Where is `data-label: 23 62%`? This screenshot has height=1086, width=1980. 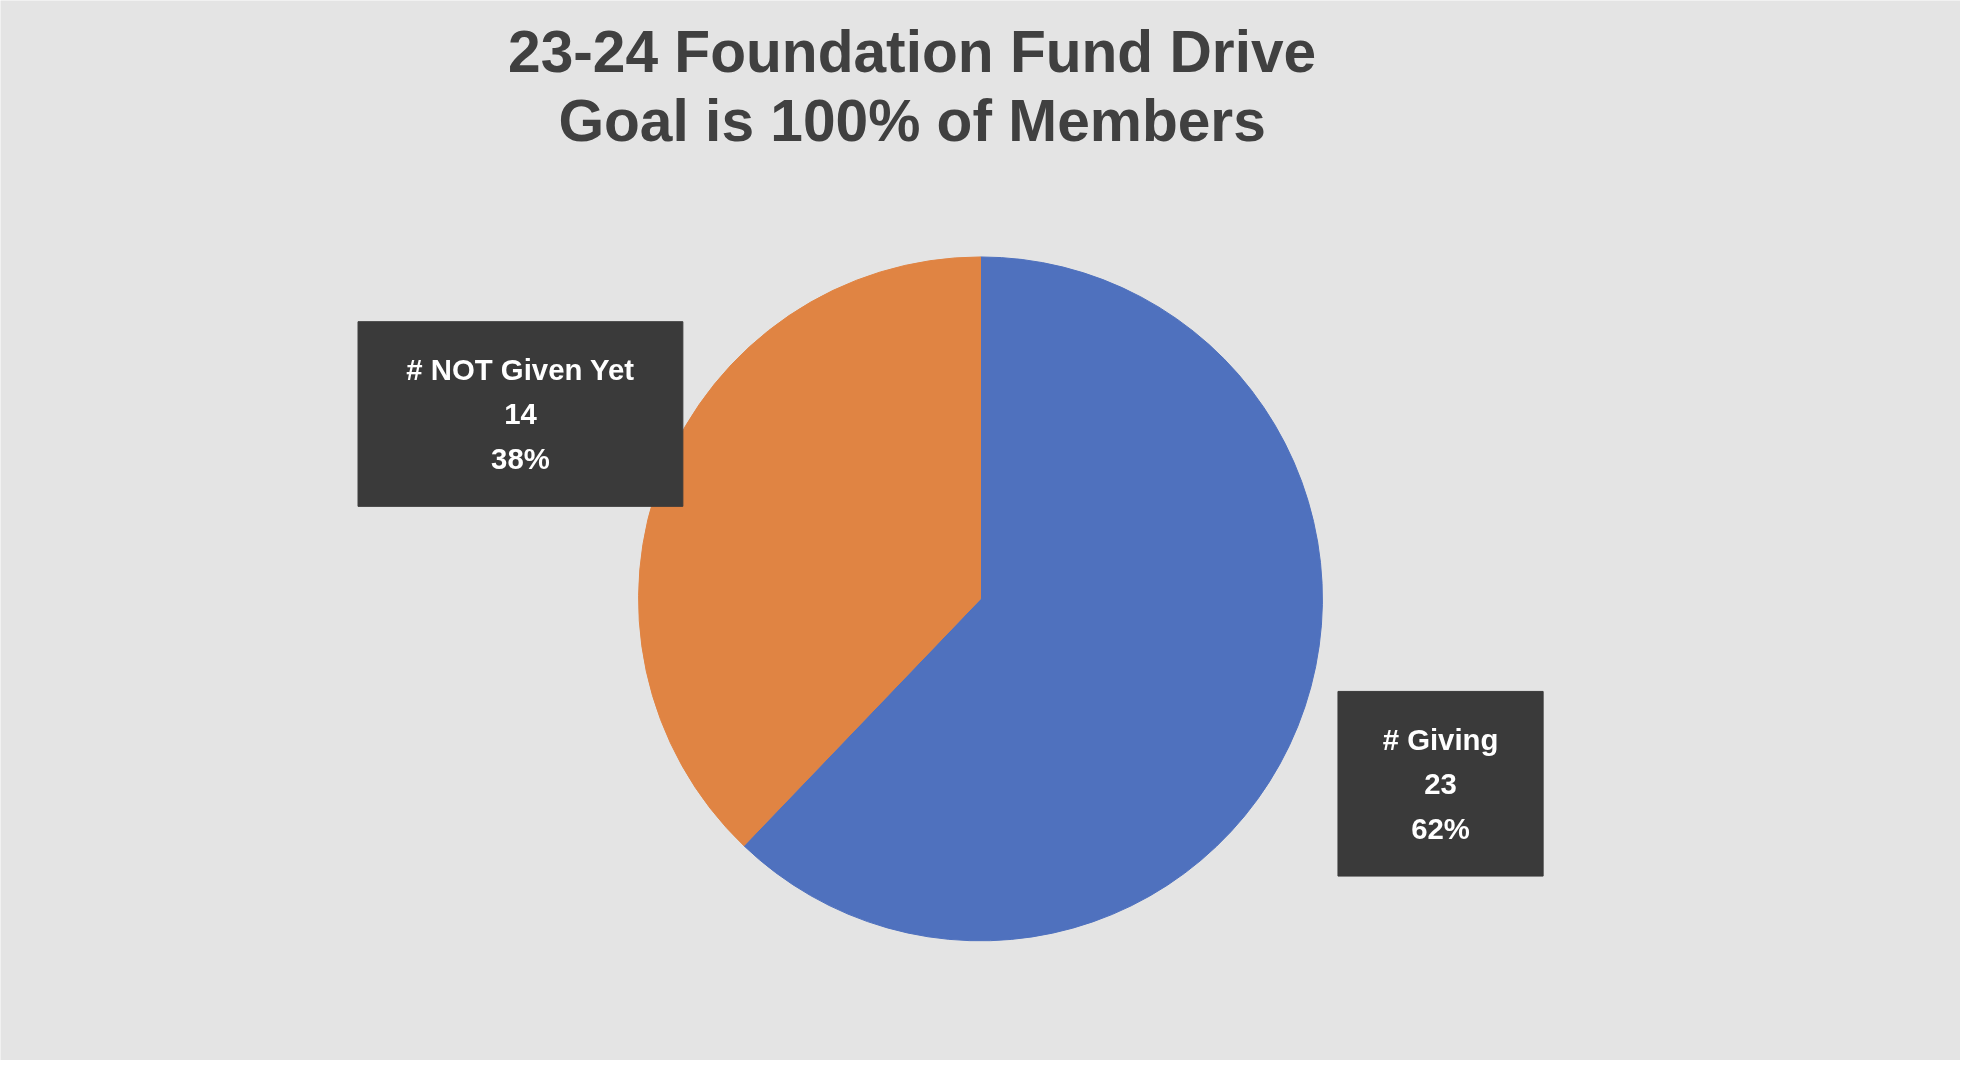 data-label: 23 62% is located at coordinates (1440, 805).